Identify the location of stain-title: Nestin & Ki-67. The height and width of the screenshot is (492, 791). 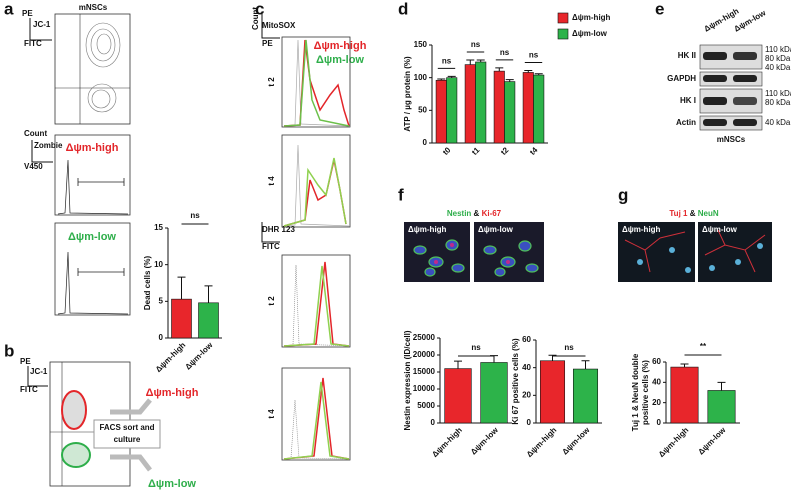
(474, 213).